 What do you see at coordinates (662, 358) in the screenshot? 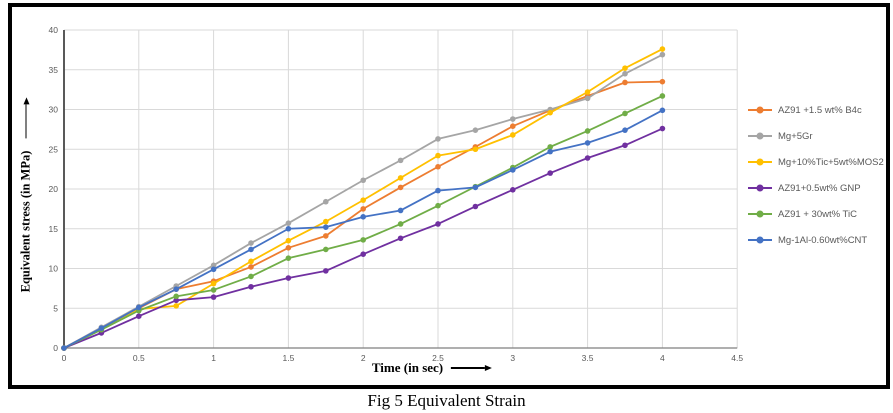
I see `x-tick-label: 4` at bounding box center [662, 358].